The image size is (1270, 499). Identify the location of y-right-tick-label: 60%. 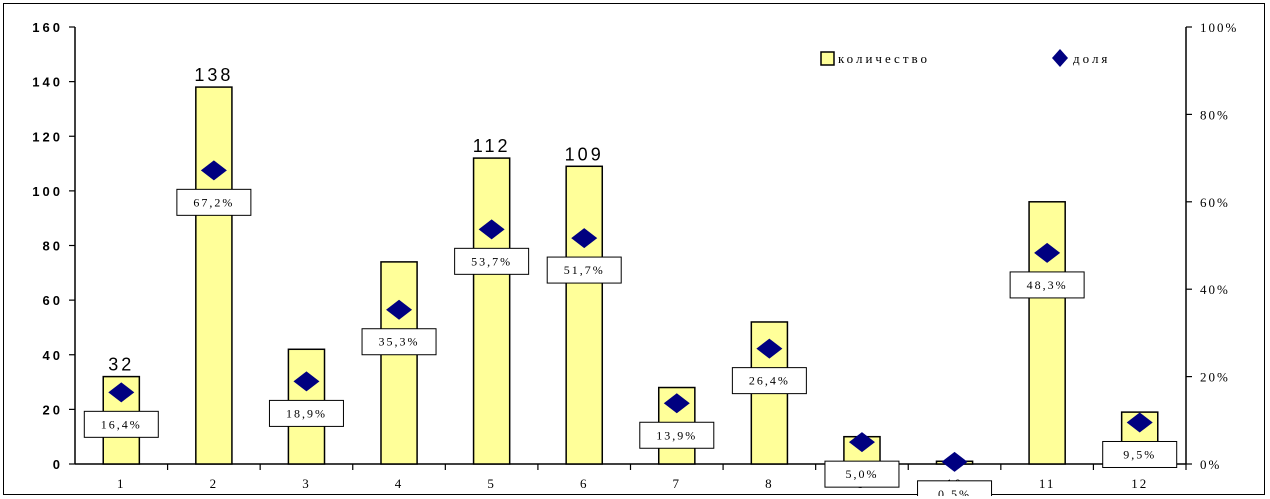
(1215, 202).